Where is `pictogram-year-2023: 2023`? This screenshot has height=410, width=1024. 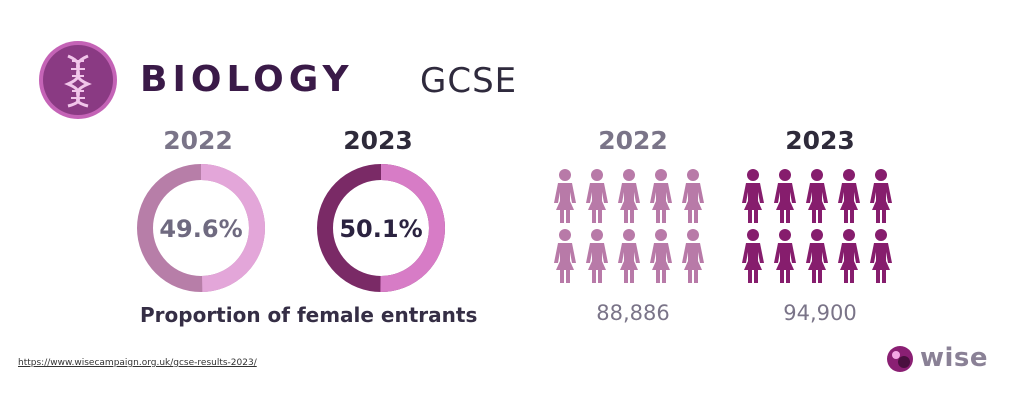
pictogram-year-2023: 2023 is located at coordinates (820, 140).